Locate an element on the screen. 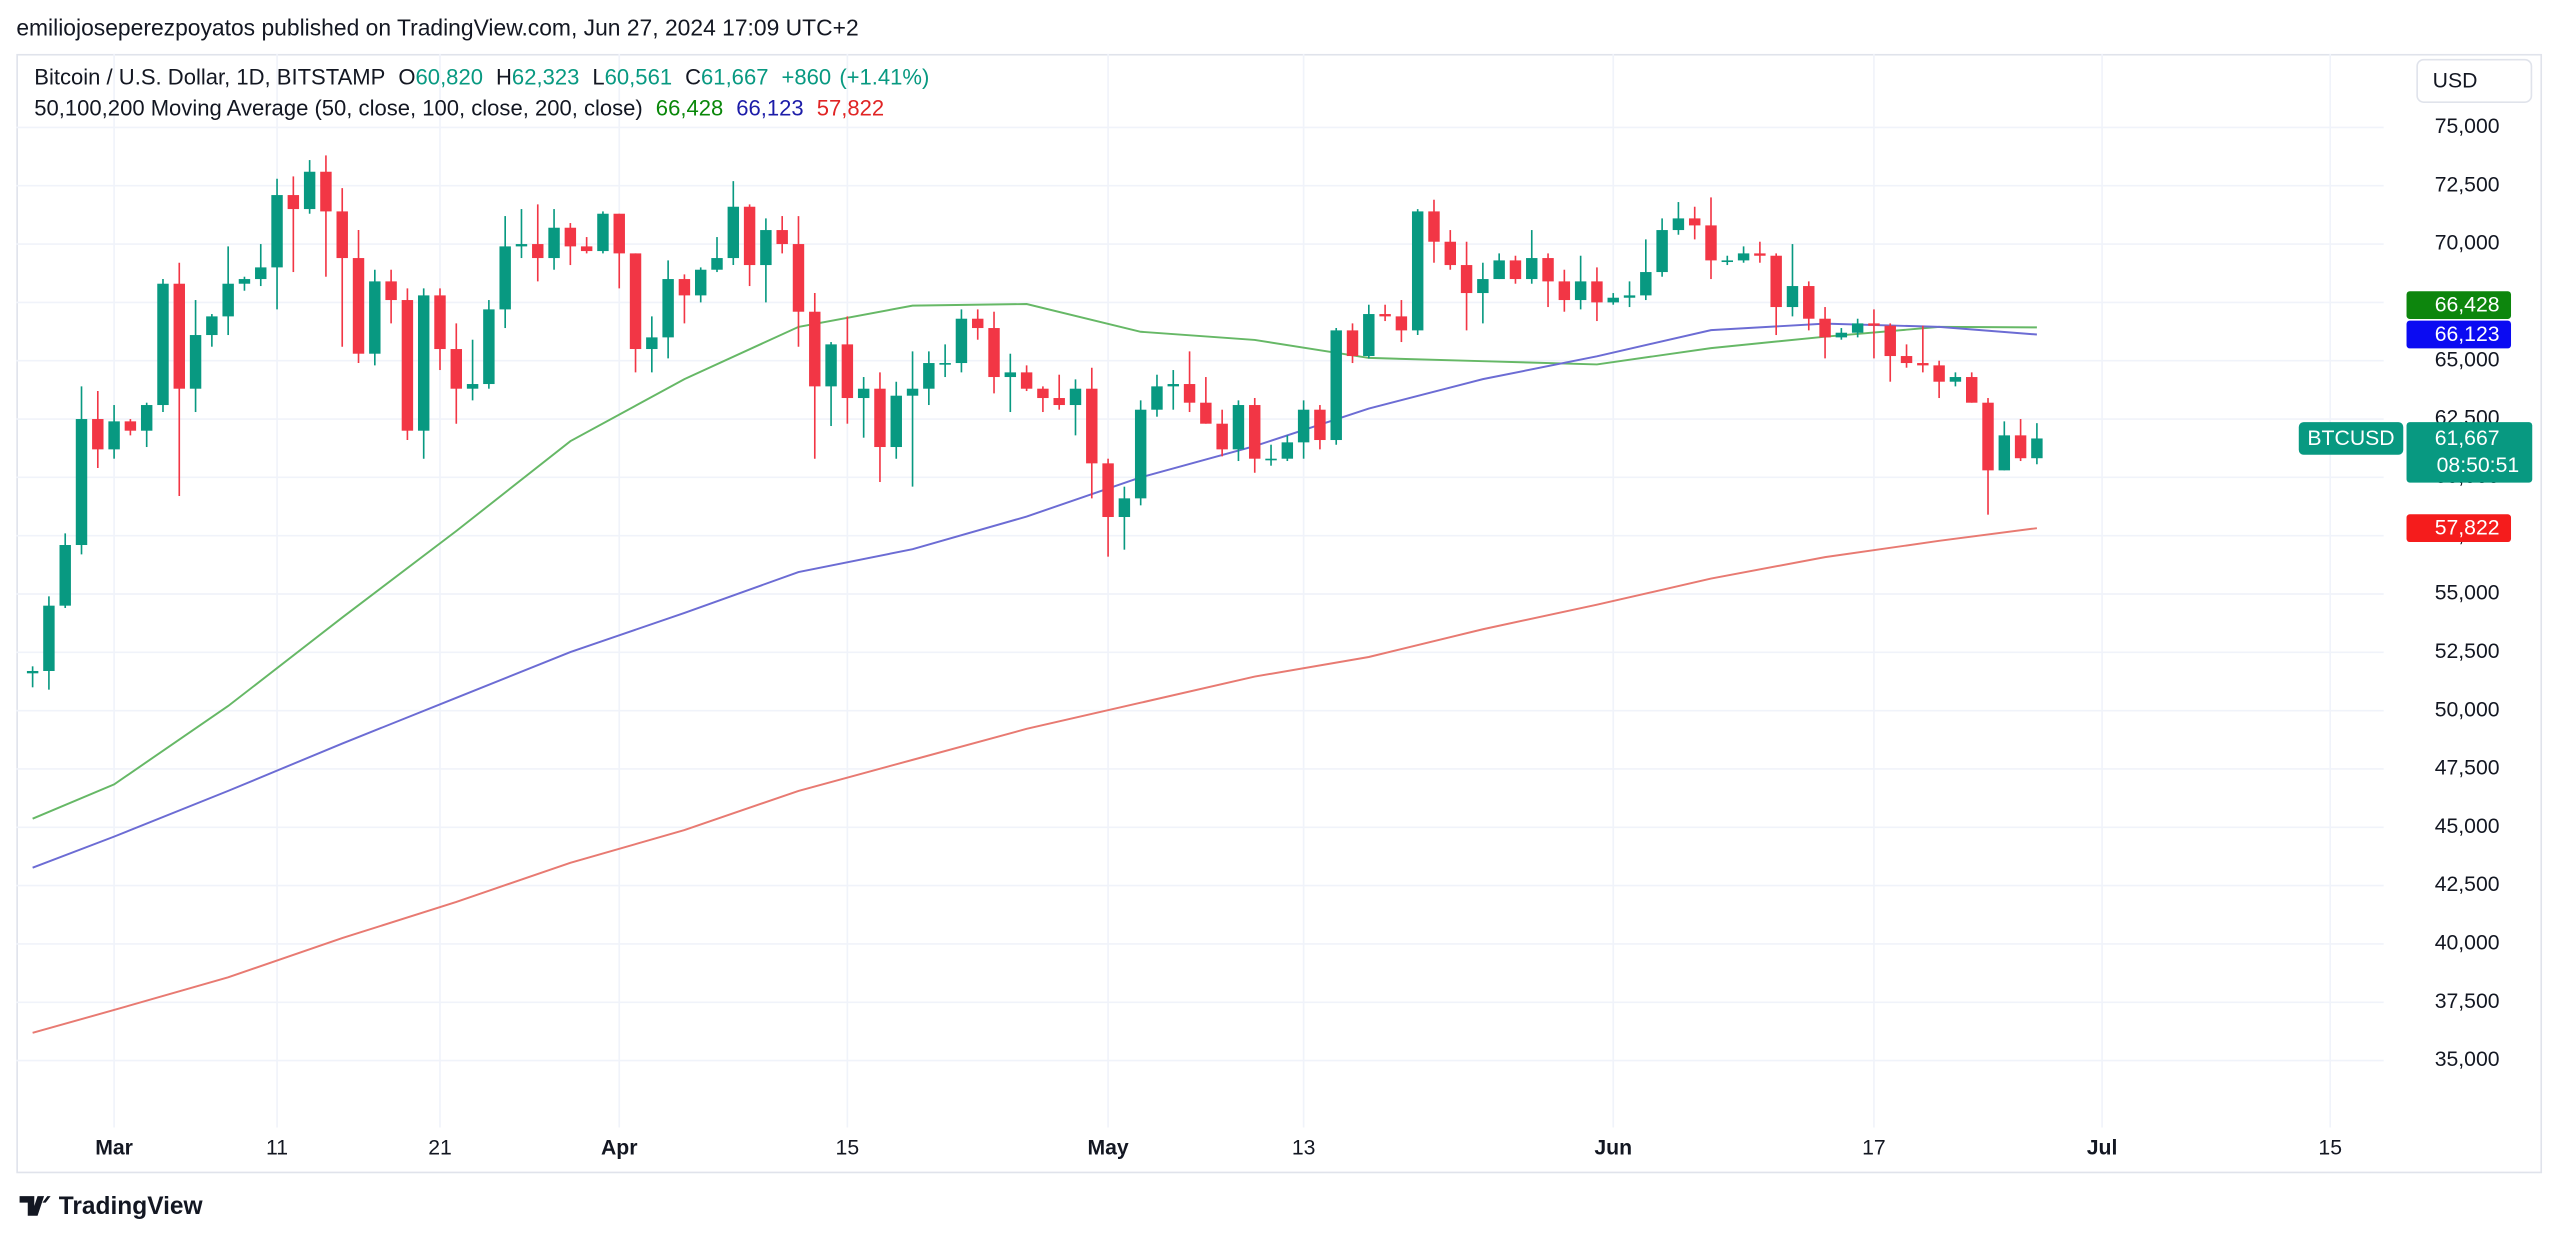  legend-title: Bitcoin / U.S. Dollar, 1D, BITSTAMP is located at coordinates (209, 76).